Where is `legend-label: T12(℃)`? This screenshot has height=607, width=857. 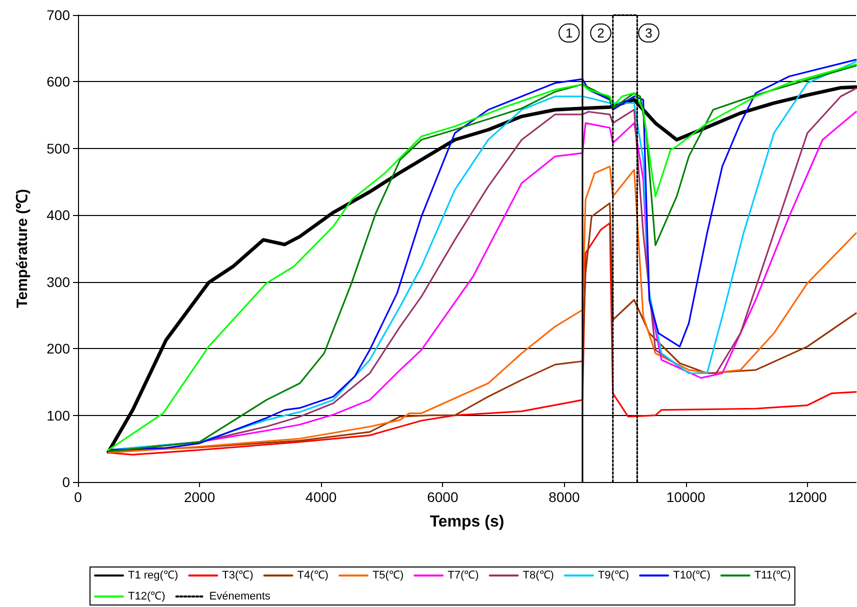
legend-label: T12(℃) is located at coordinates (147, 596).